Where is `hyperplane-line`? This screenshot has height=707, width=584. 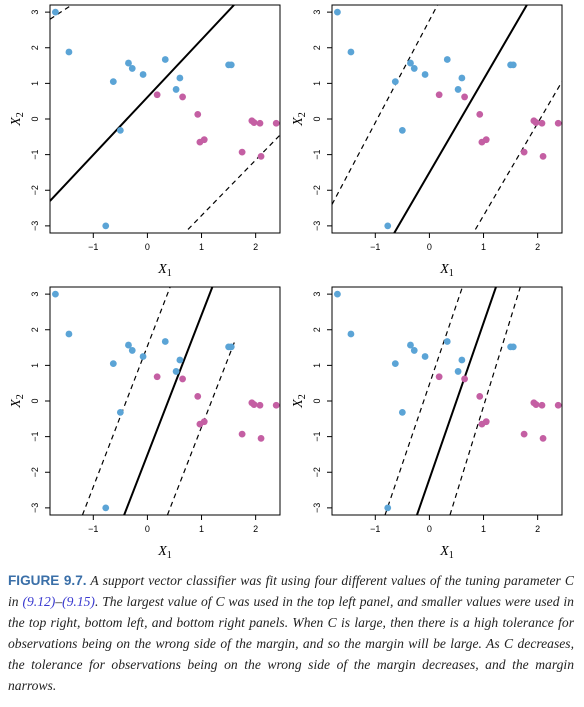 hyperplane-line is located at coordinates (456, 401).